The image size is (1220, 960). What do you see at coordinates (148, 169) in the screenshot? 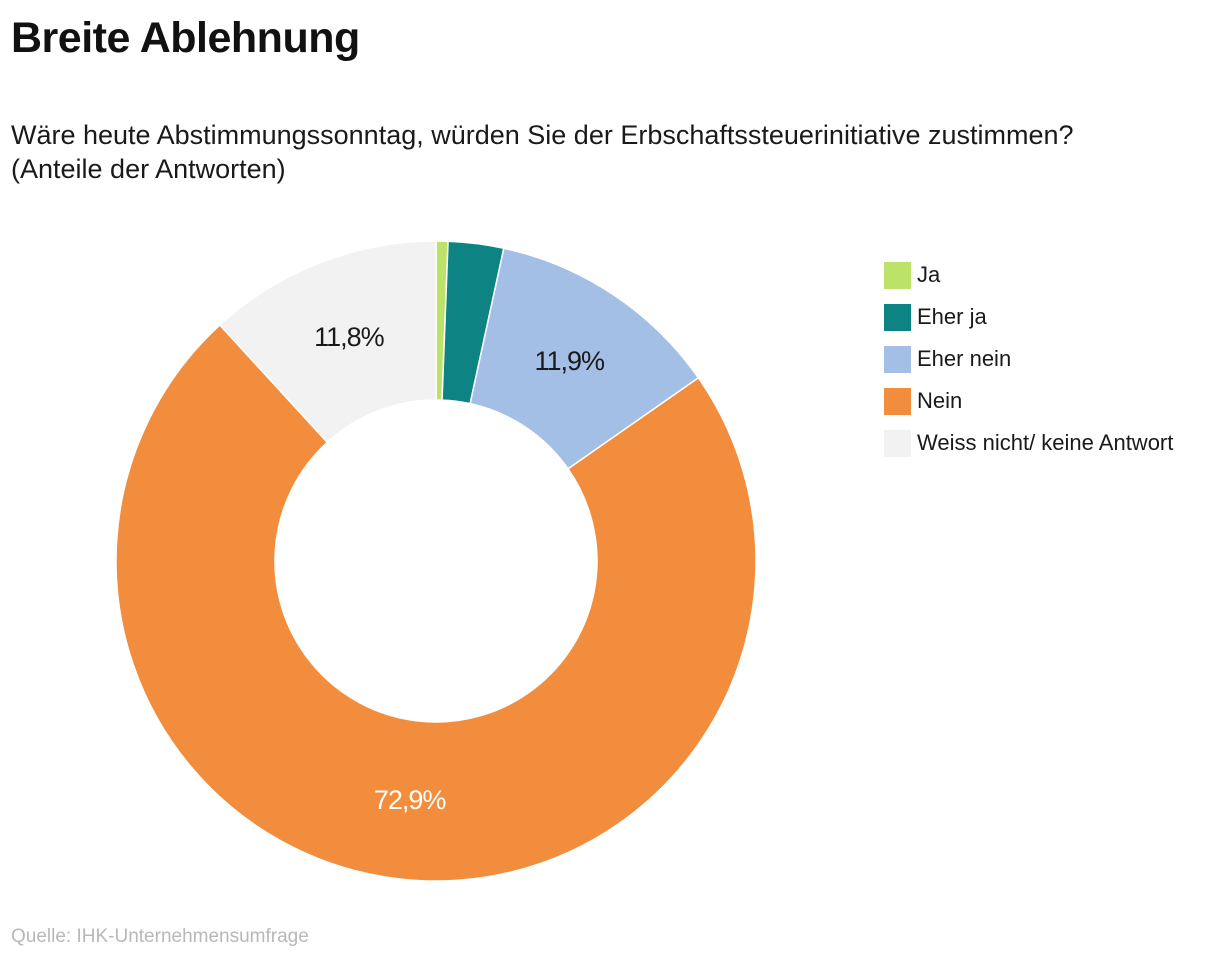
I see `subtitle-line-2: (Anteile der Antworten)` at bounding box center [148, 169].